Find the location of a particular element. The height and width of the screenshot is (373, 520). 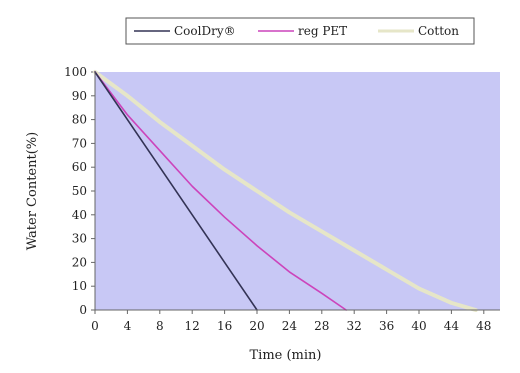

x-tick-label: 24 is located at coordinates (290, 326).